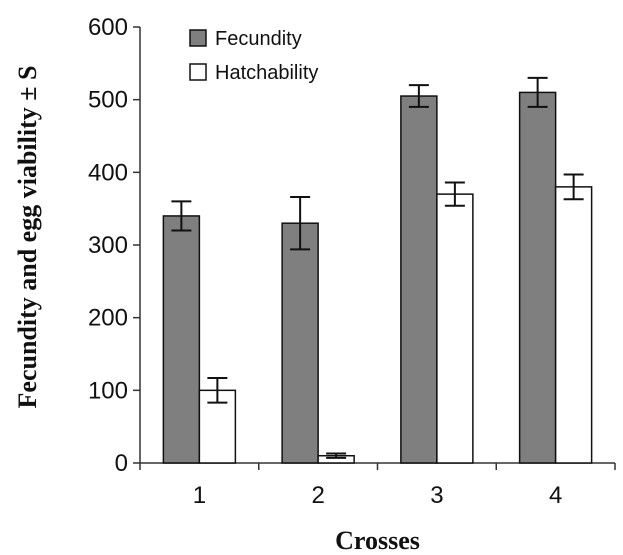 The image size is (623, 555). What do you see at coordinates (198, 38) in the screenshot?
I see `legend-swatch-fecundity` at bounding box center [198, 38].